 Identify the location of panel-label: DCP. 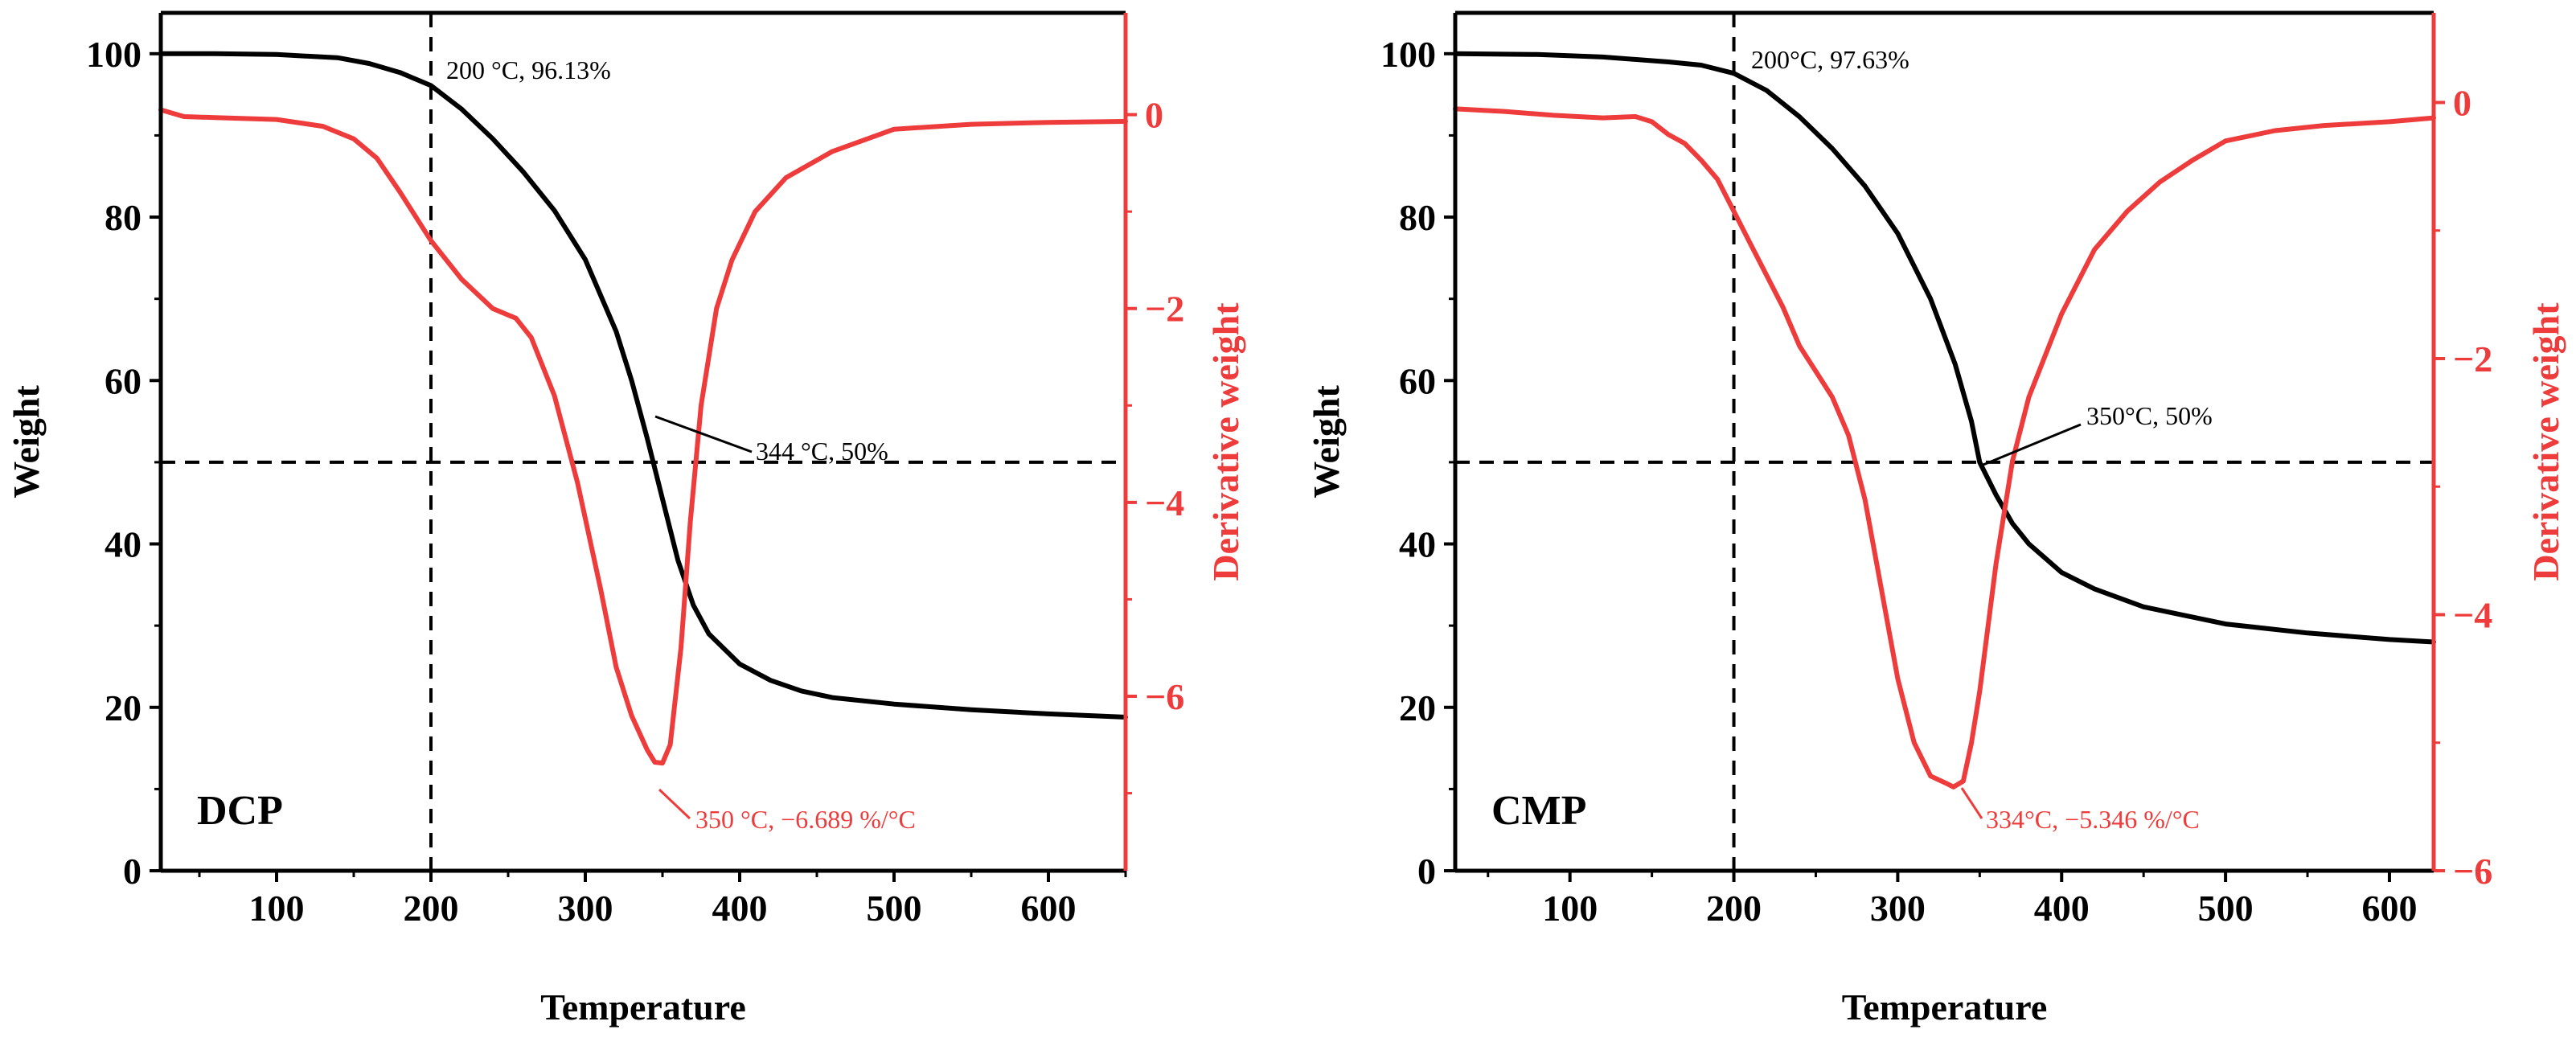
(240, 811).